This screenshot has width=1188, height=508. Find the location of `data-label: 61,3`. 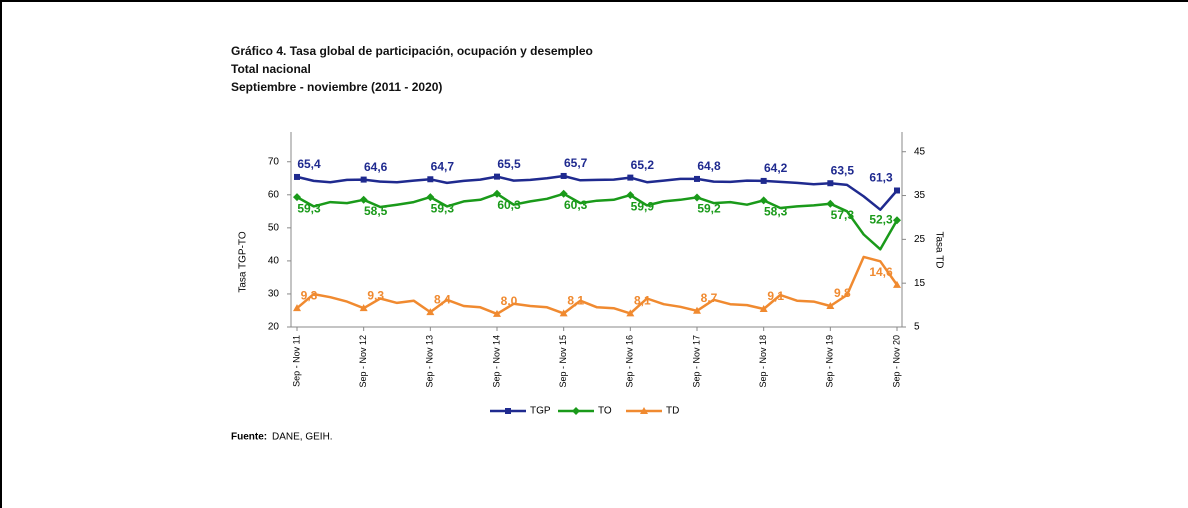

data-label: 61,3 is located at coordinates (881, 178).